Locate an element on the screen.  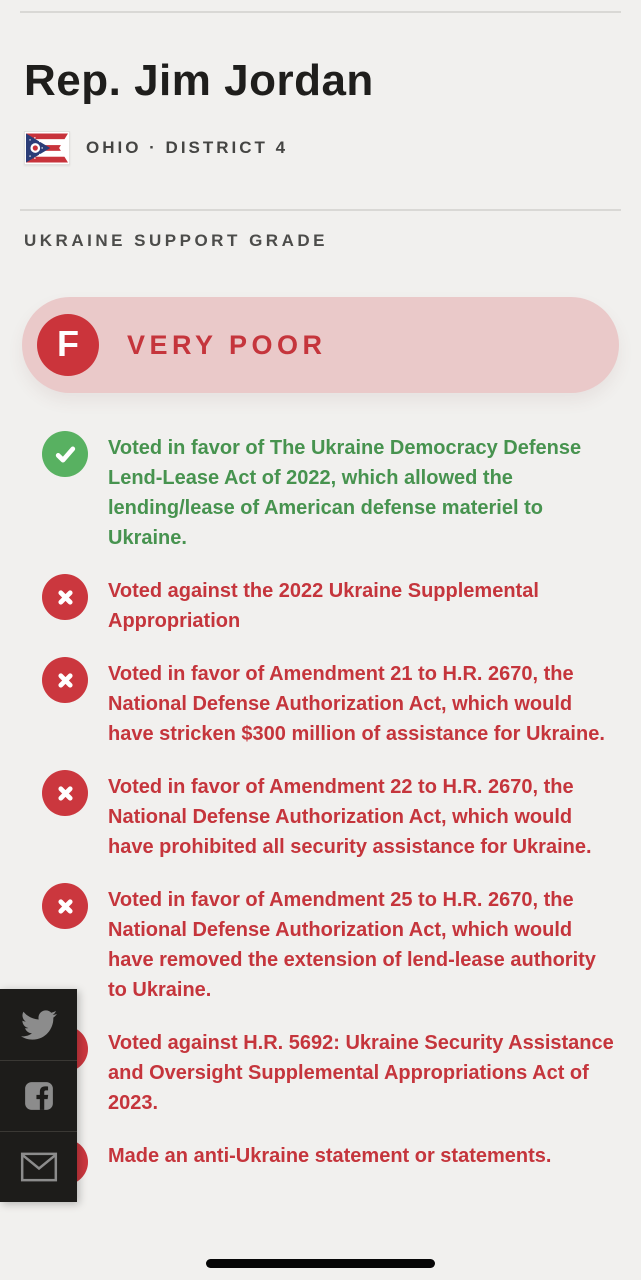
grade-section-label: UKRAINE SUPPORT GRADE is located at coordinates (176, 240).